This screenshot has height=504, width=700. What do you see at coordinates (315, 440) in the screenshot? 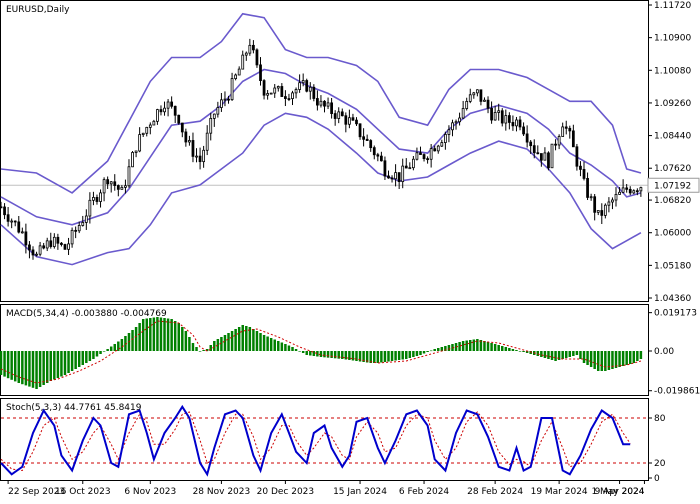
I see `stoch-main-line` at bounding box center [315, 440].